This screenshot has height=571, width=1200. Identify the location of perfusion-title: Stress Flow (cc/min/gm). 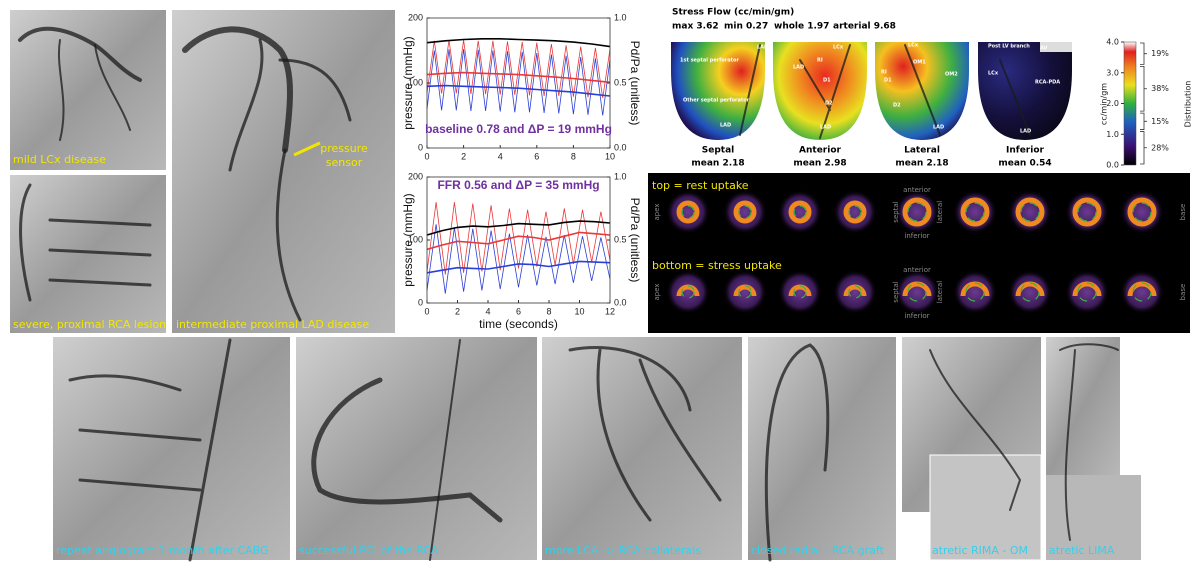
(733, 13).